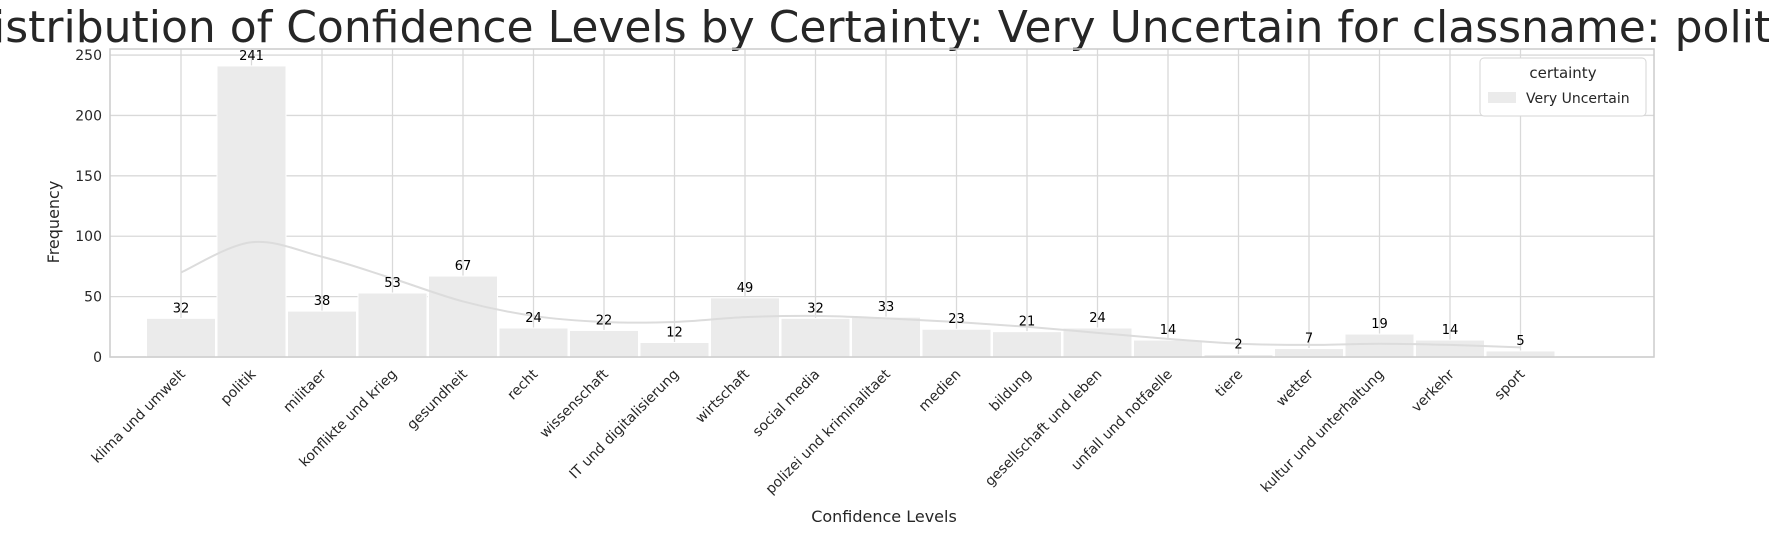  Describe the element at coordinates (1043, 428) in the screenshot. I see `x-tick-label: gesellschaft und leben` at that location.